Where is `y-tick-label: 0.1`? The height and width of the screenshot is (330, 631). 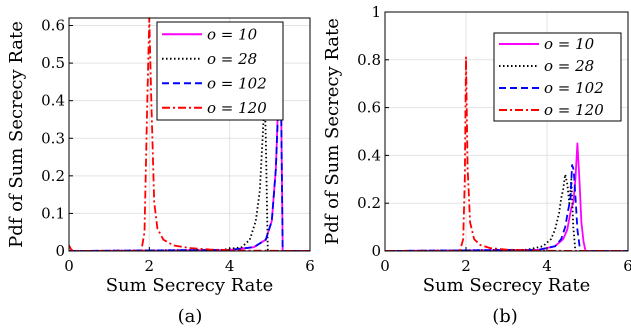
y-tick-label: 0.1 is located at coordinates (53, 213).